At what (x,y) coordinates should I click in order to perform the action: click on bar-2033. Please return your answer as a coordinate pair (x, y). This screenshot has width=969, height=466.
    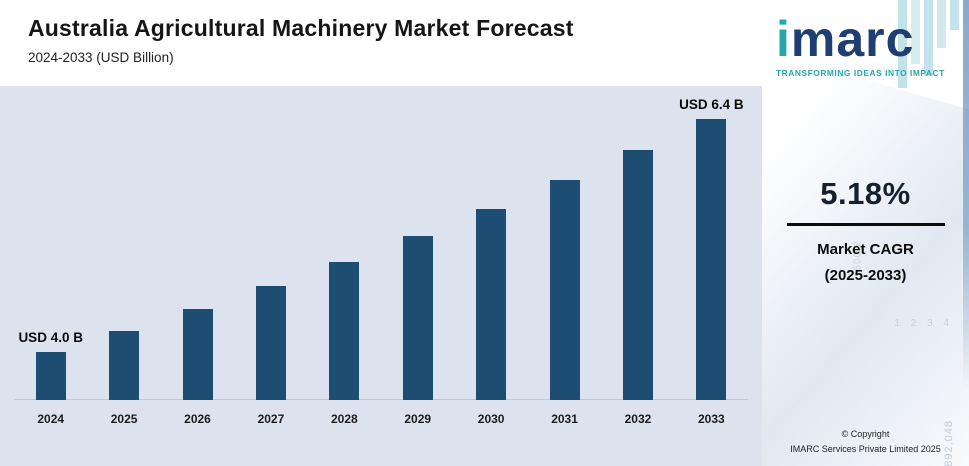
    Looking at the image, I should click on (711, 259).